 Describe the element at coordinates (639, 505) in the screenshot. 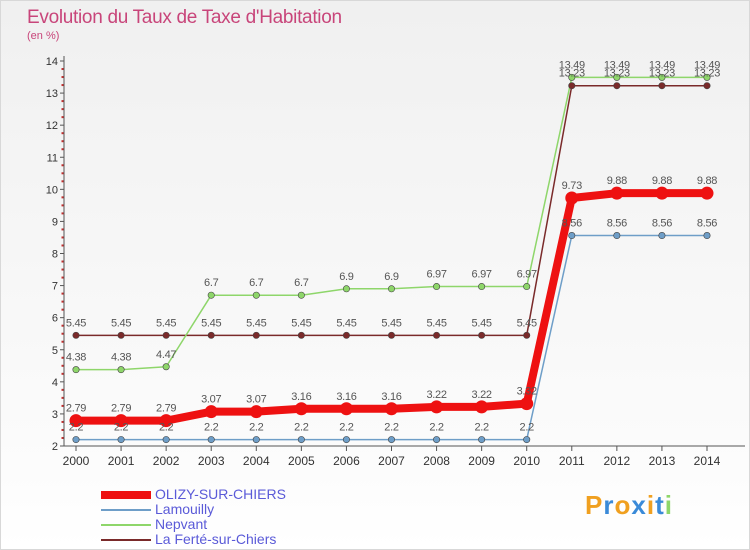

I see `logo-letter: x` at that location.